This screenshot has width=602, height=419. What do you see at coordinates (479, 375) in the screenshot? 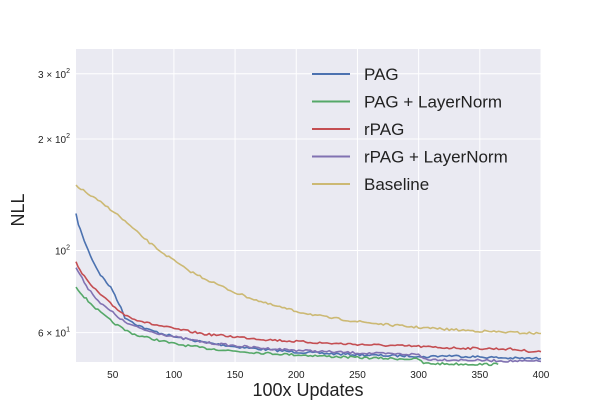
I see `x-tick-label: 350` at bounding box center [479, 375].